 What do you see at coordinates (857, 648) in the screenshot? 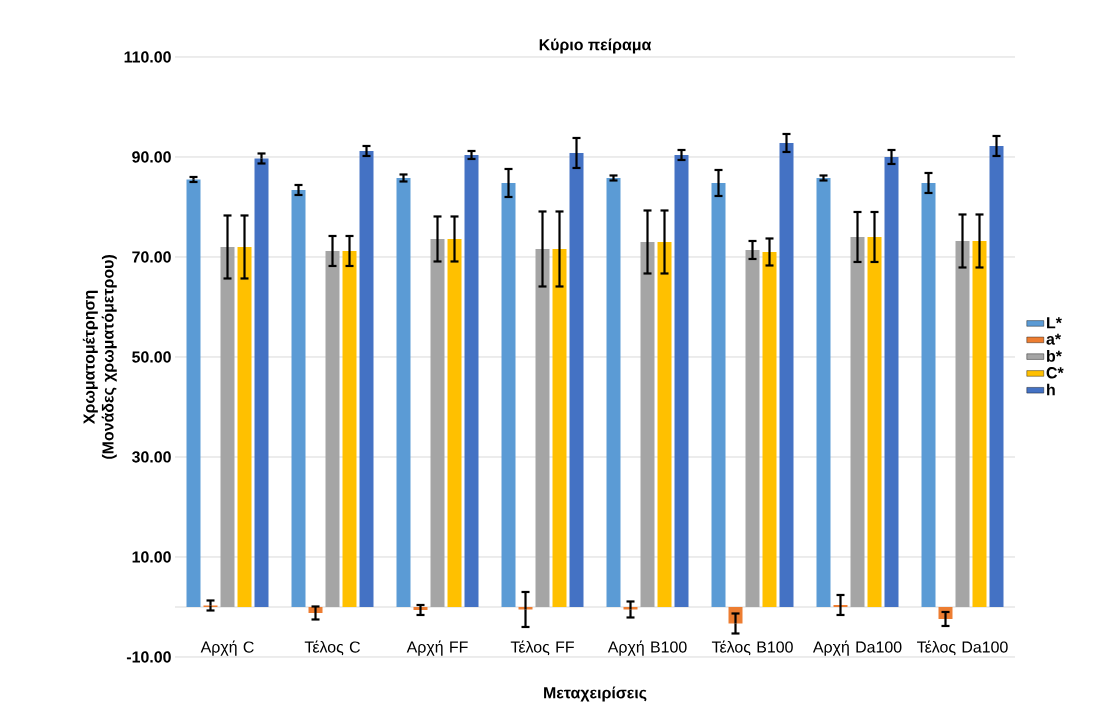
I see `x-tick-label: Αρχή Da100` at bounding box center [857, 648].